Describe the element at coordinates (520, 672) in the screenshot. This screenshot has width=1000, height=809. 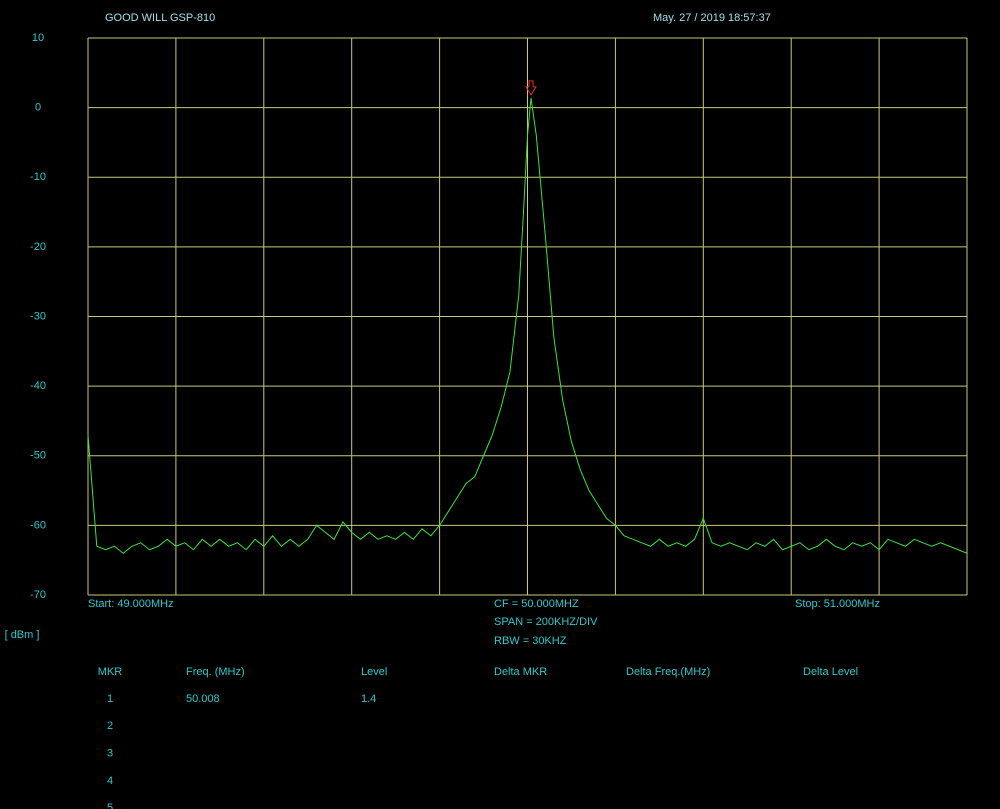
I see `table-header: Delta MKR` at that location.